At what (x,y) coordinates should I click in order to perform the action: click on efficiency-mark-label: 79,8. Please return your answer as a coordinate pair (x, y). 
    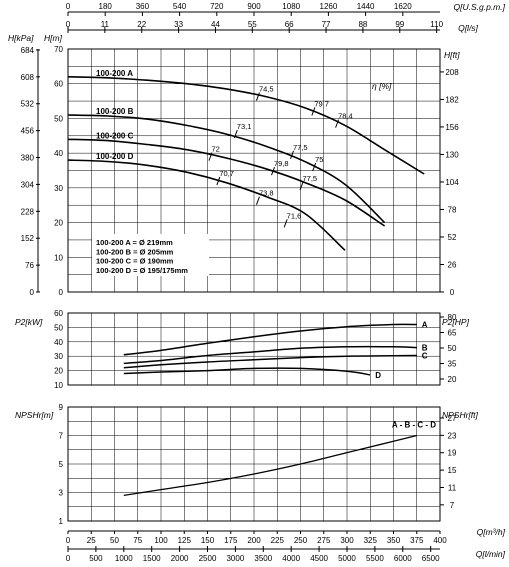
    Looking at the image, I should click on (281, 163).